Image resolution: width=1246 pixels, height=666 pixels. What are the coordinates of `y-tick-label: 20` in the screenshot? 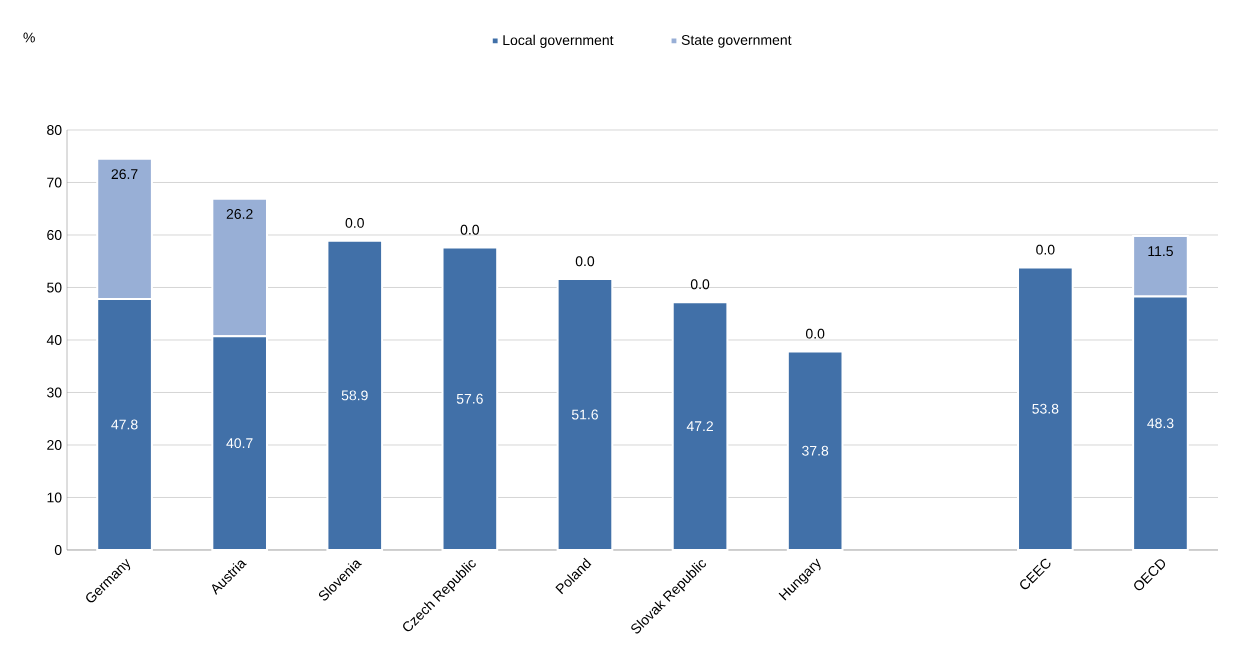 It's located at (54, 445).